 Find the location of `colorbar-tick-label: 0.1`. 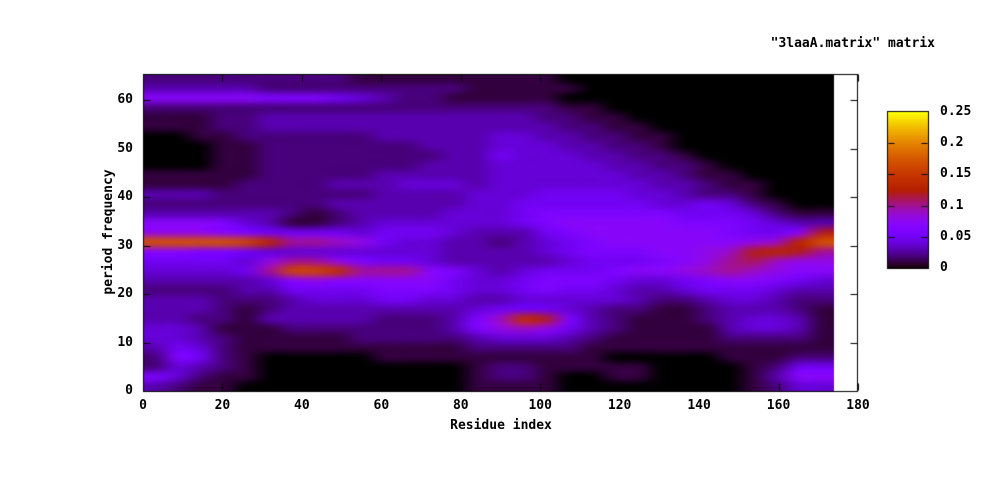

colorbar-tick-label: 0.1 is located at coordinates (952, 205).